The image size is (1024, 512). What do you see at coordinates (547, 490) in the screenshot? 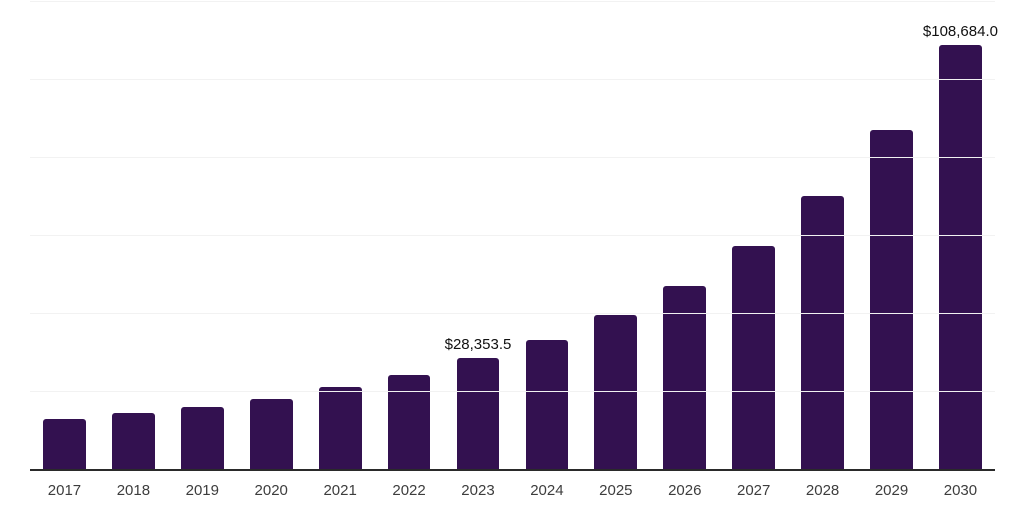
I see `x-tick-label-2024: 2024` at bounding box center [547, 490].